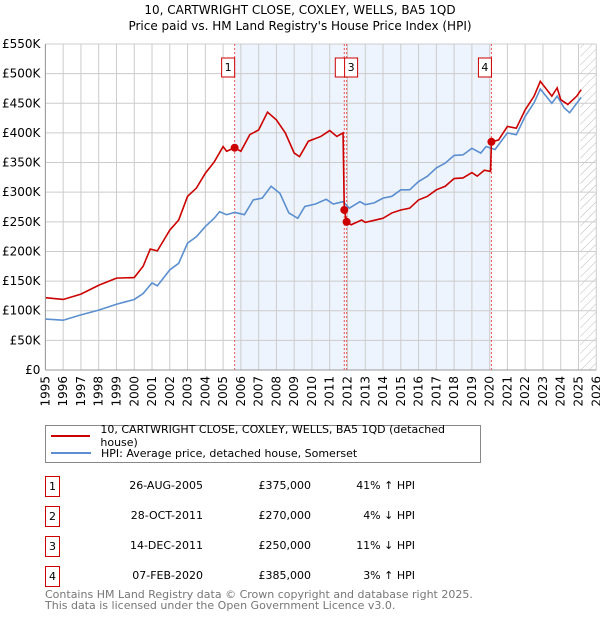 This screenshot has height=620, width=600. I want to click on sale-price: £385,000, so click(285, 575).